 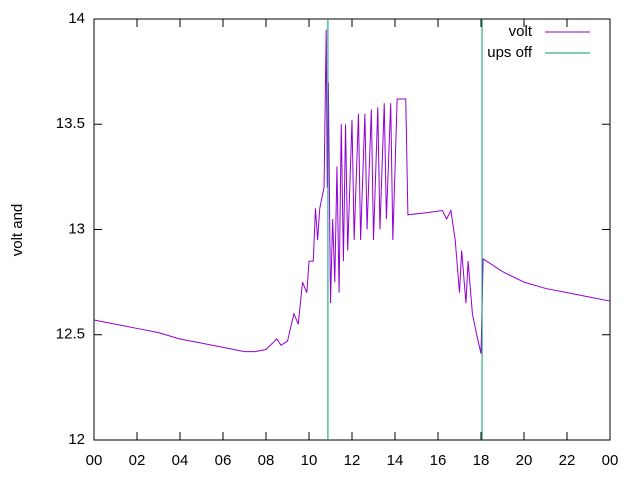 I want to click on x-tick-label: 12, so click(x=352, y=460).